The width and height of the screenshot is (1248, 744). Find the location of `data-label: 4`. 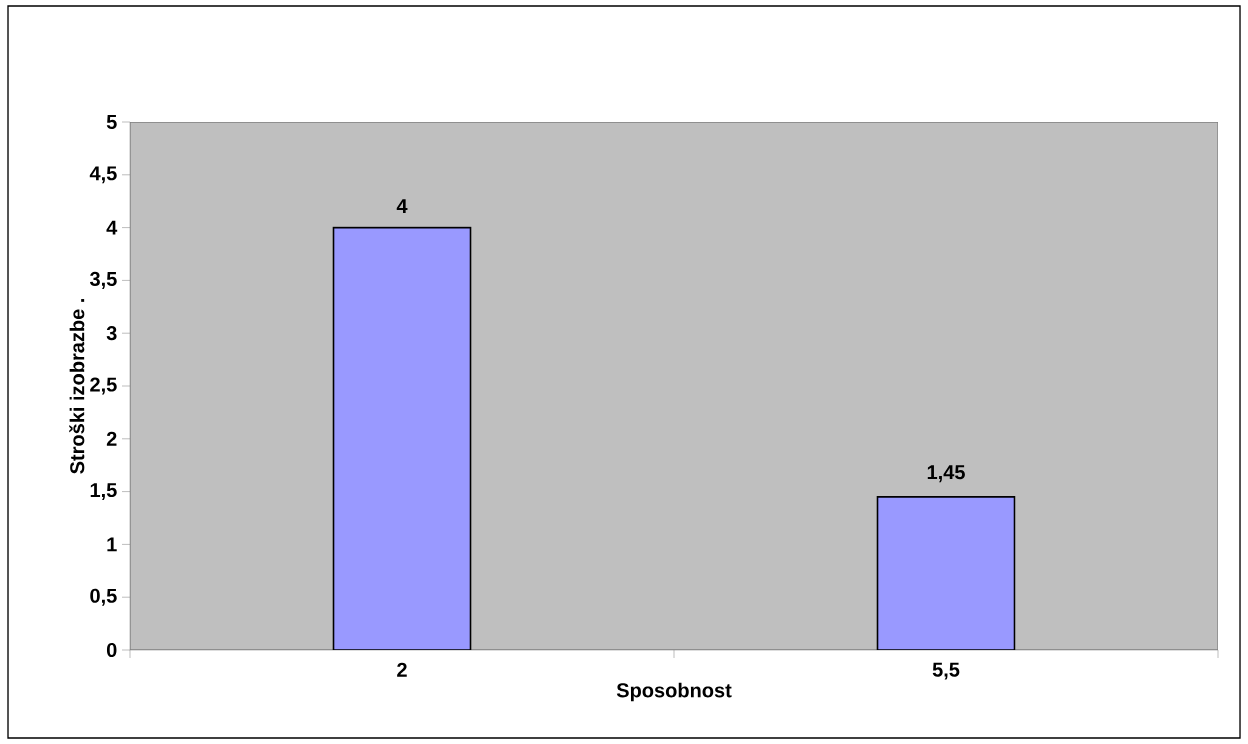

data-label: 4 is located at coordinates (402, 206).